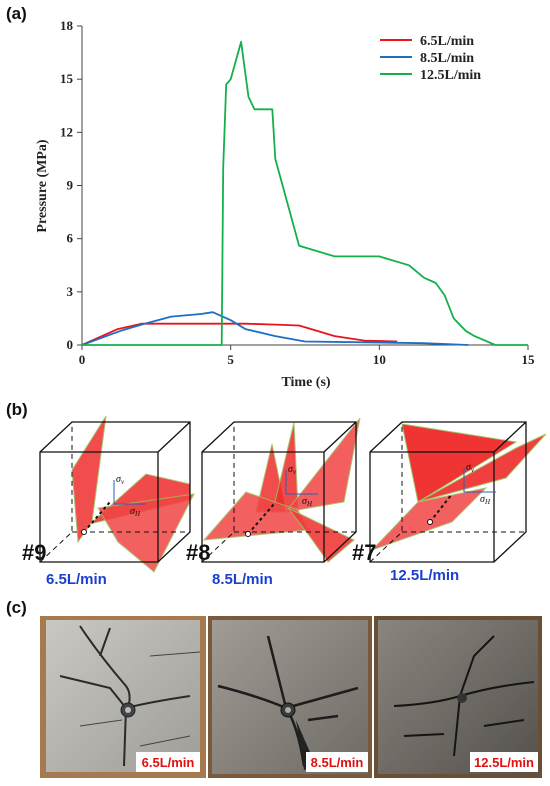  I want to click on x-tick-label: 5, so click(230, 359).